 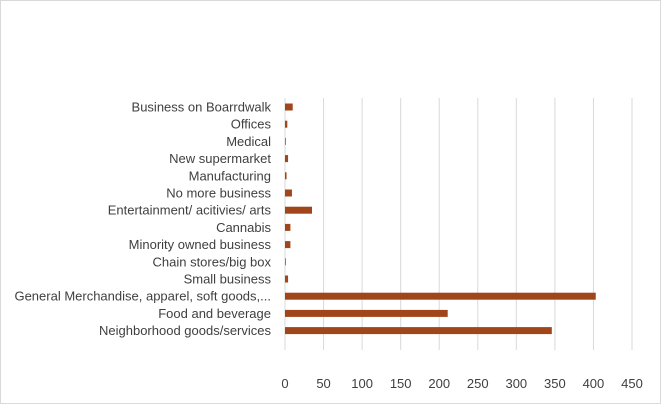 What do you see at coordinates (218, 193) in the screenshot?
I see `category-label: No more business` at bounding box center [218, 193].